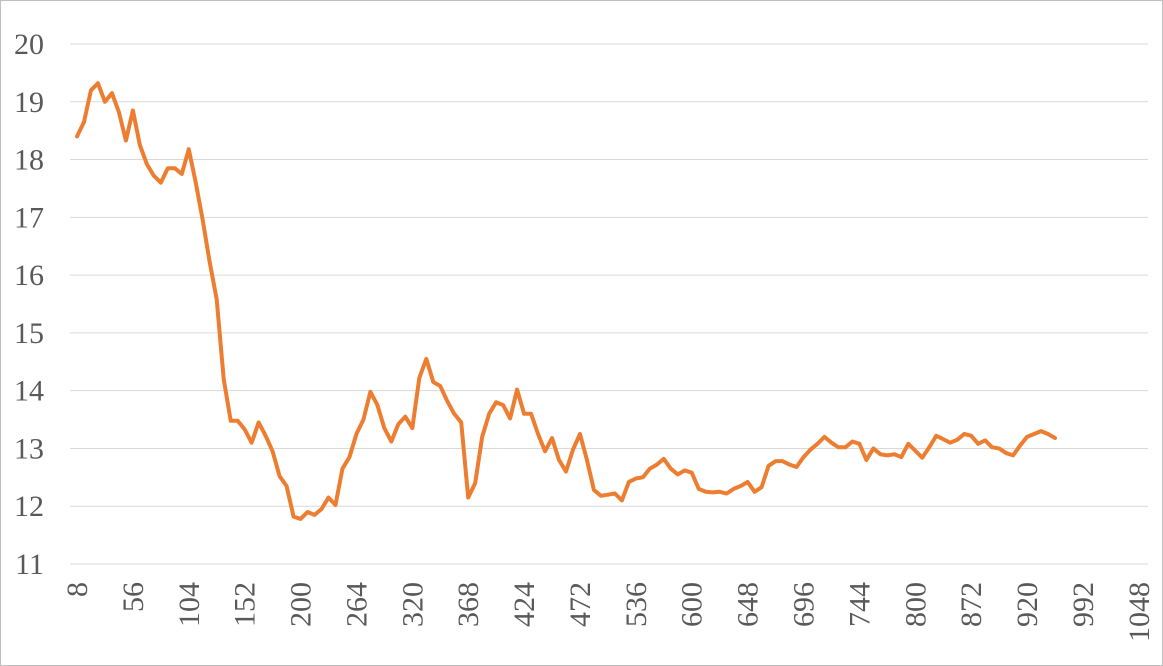  Describe the element at coordinates (1083, 604) in the screenshot. I see `x-tick-label: 992` at that location.